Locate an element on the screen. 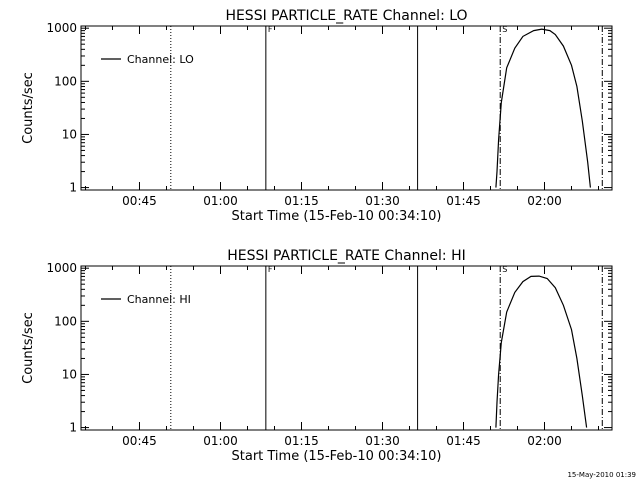 This screenshot has width=640, height=484. legend-label: Channel: HI is located at coordinates (159, 299).